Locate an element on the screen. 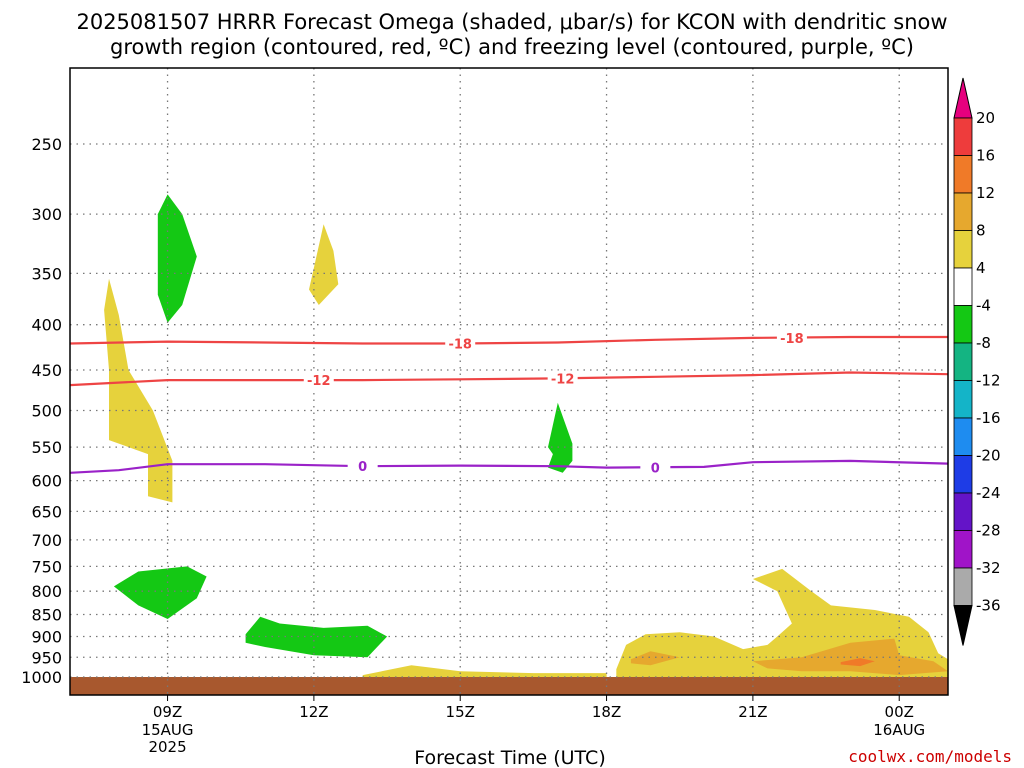  y-tick-label: 800 is located at coordinates (46, 591).